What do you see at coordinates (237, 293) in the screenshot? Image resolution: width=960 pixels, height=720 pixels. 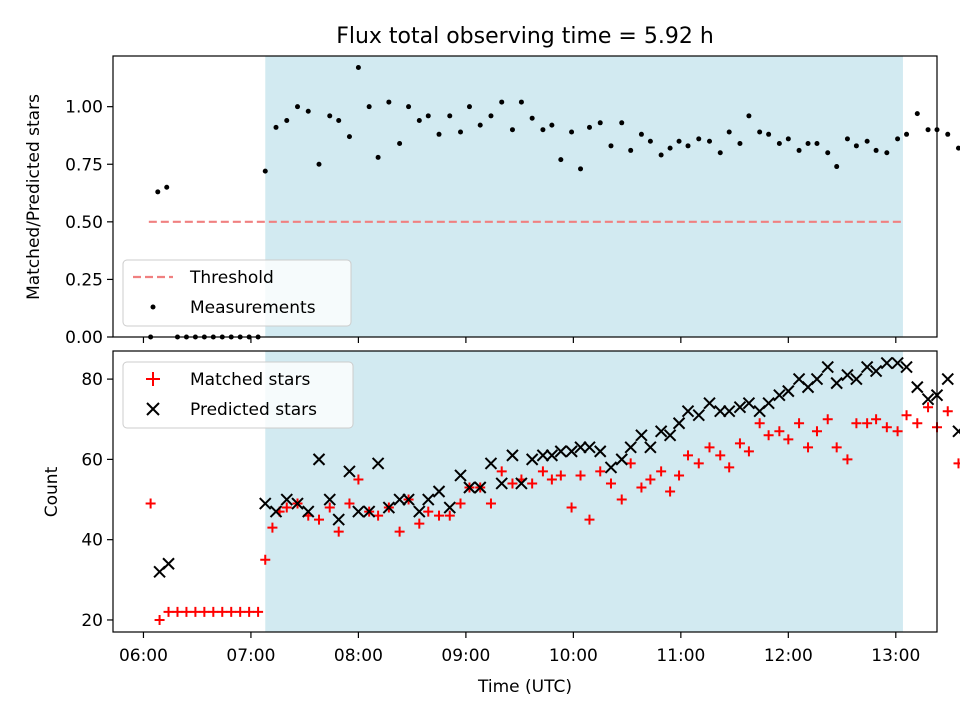 I see `top-legend-box` at bounding box center [237, 293].